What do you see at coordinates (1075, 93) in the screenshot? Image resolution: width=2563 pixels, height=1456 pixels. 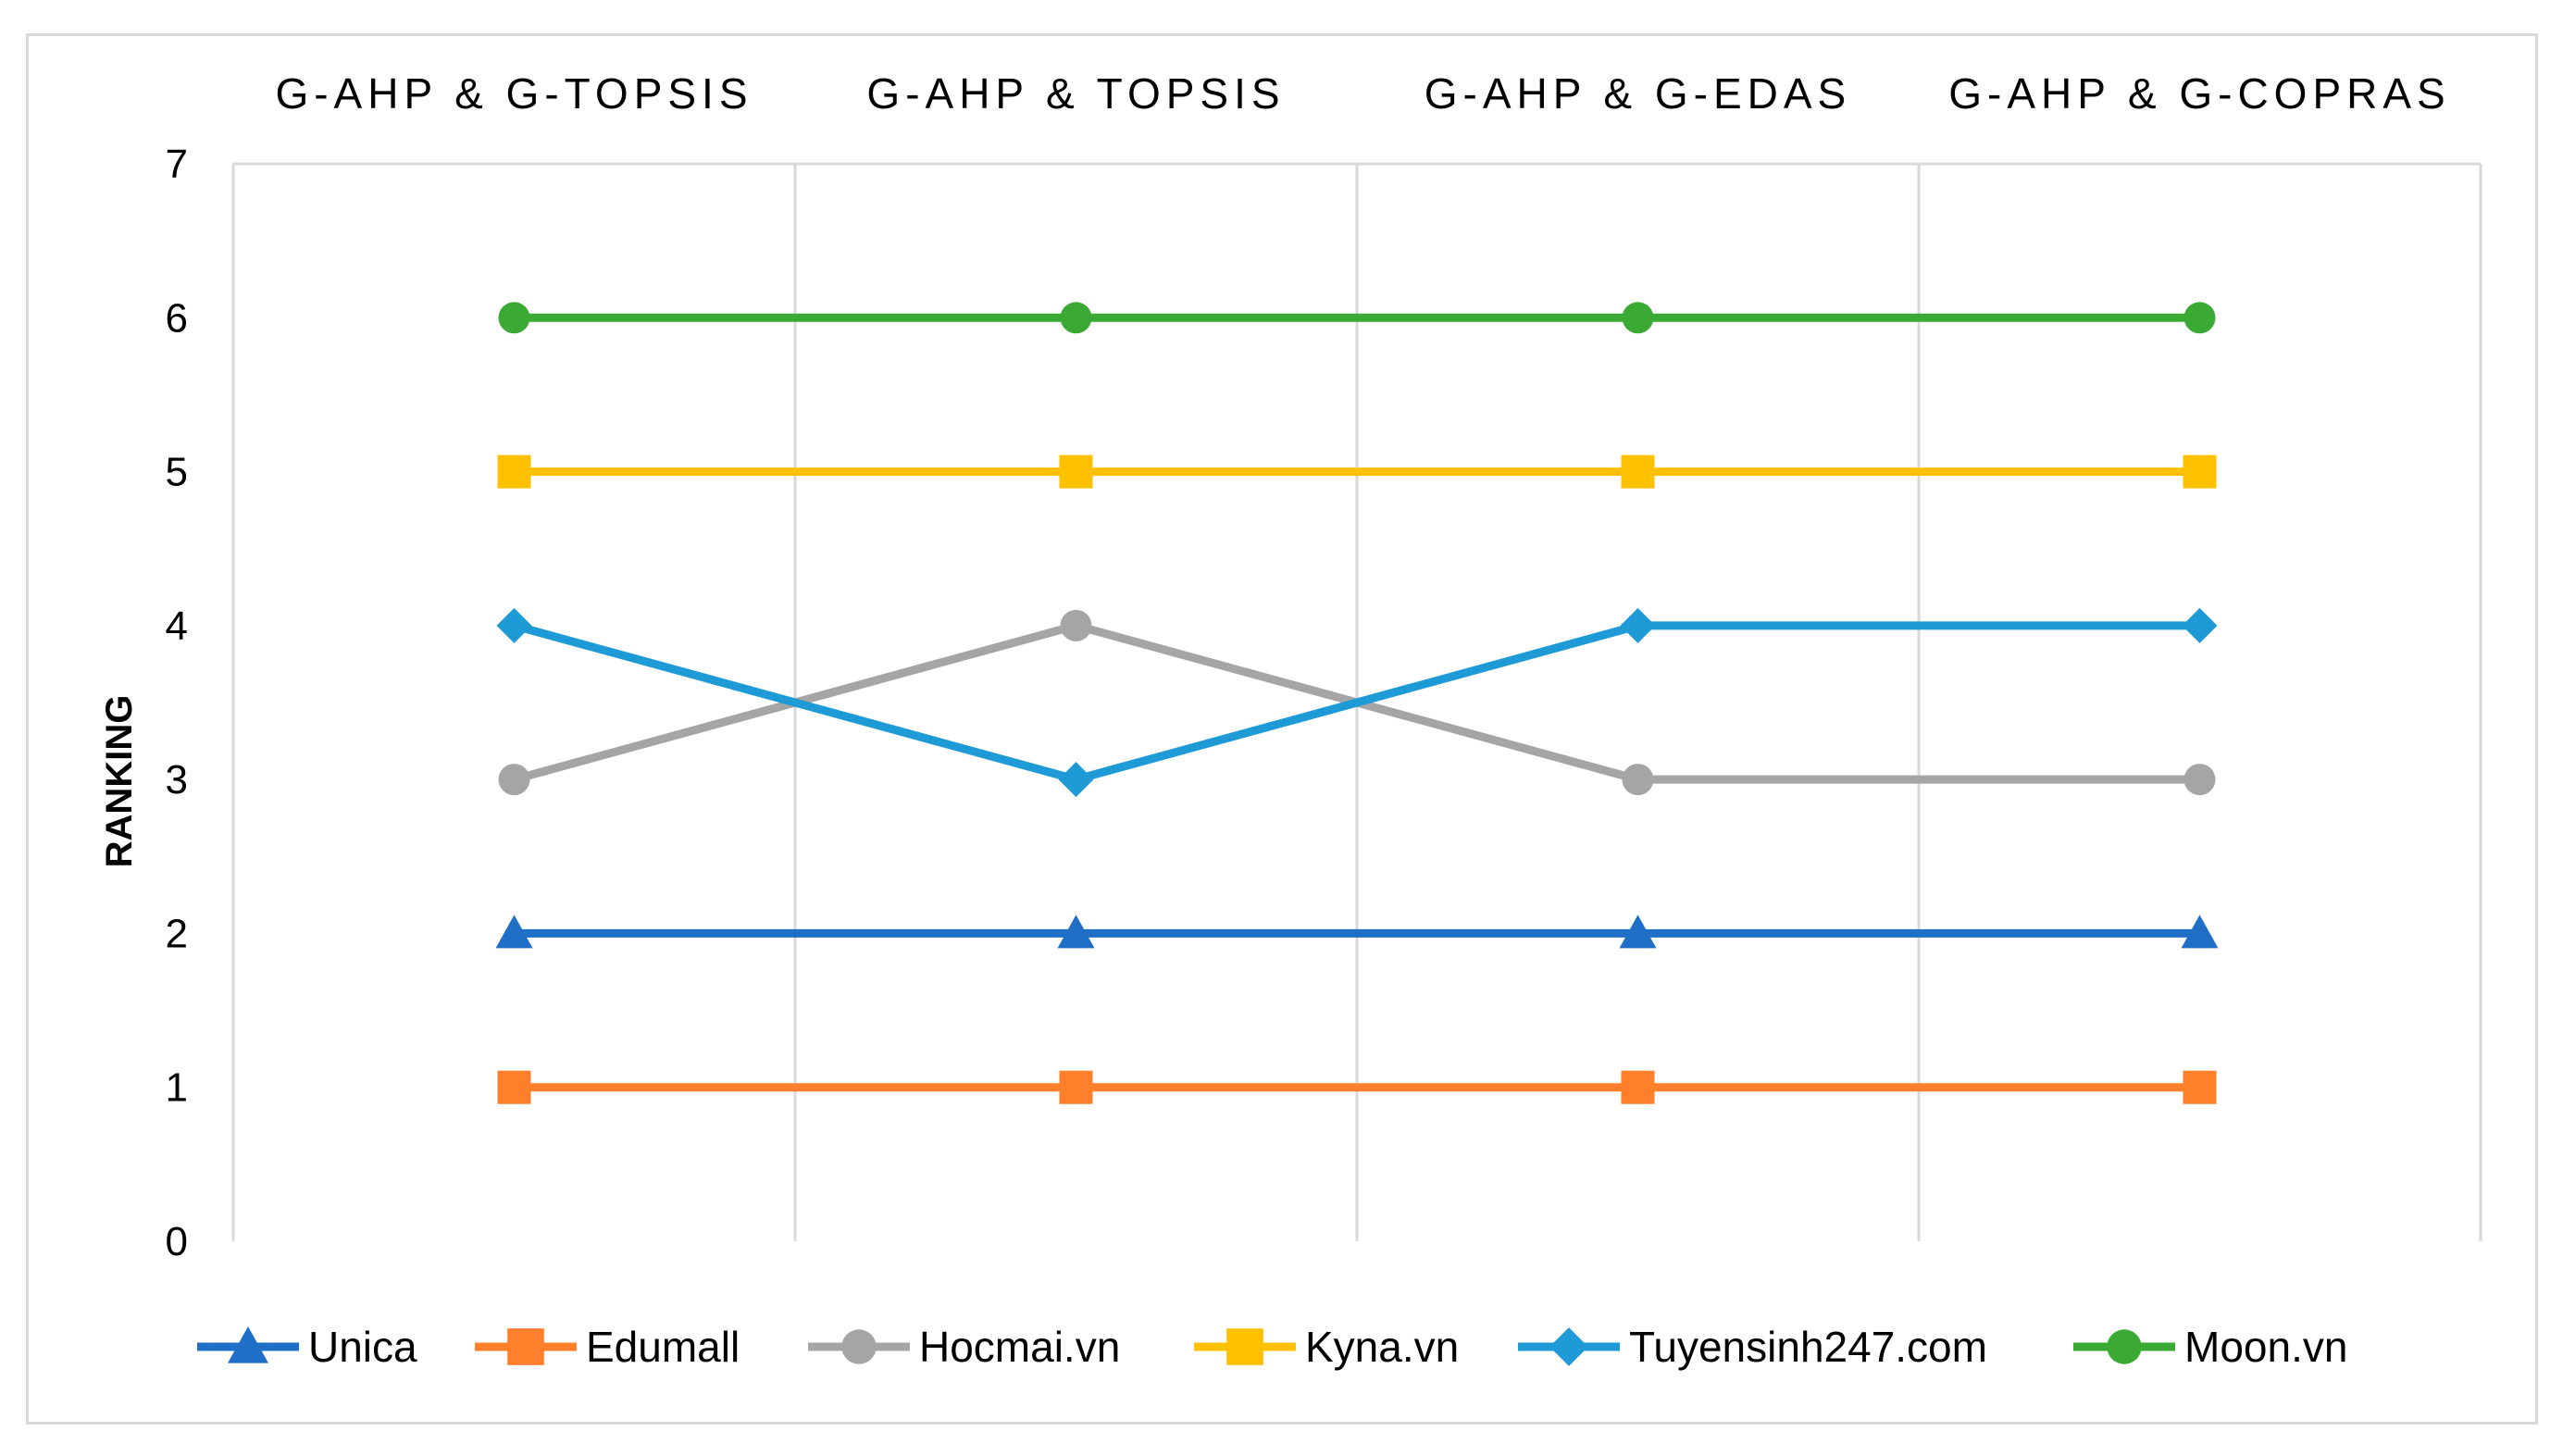 I see `category-label: G-AHP & TOPSIS` at bounding box center [1075, 93].